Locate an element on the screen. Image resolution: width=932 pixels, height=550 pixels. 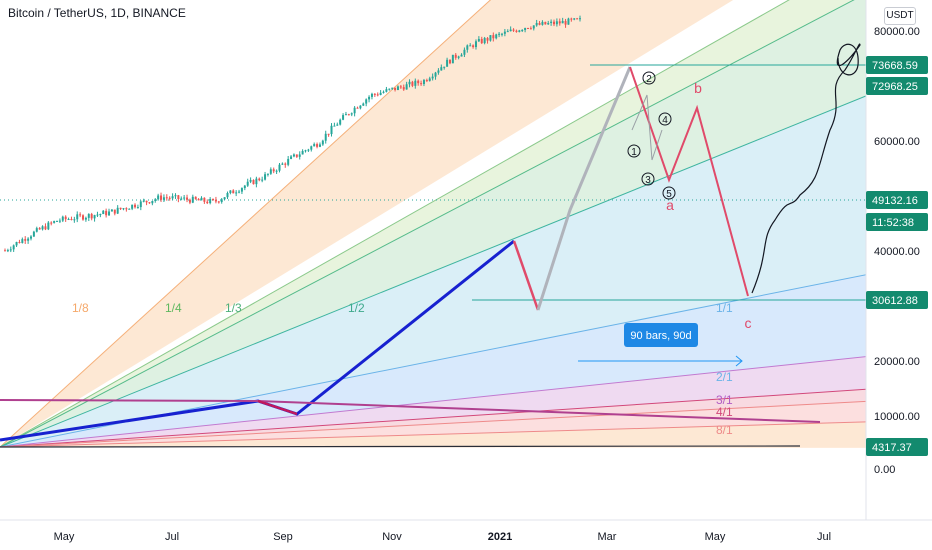
hand-drawn-path is located at coordinates (806, 168).